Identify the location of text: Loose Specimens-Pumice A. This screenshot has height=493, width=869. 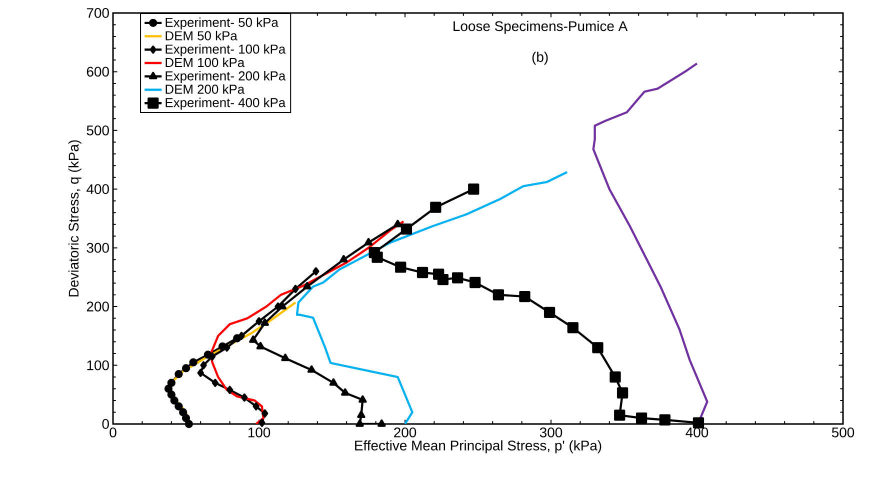
(541, 27).